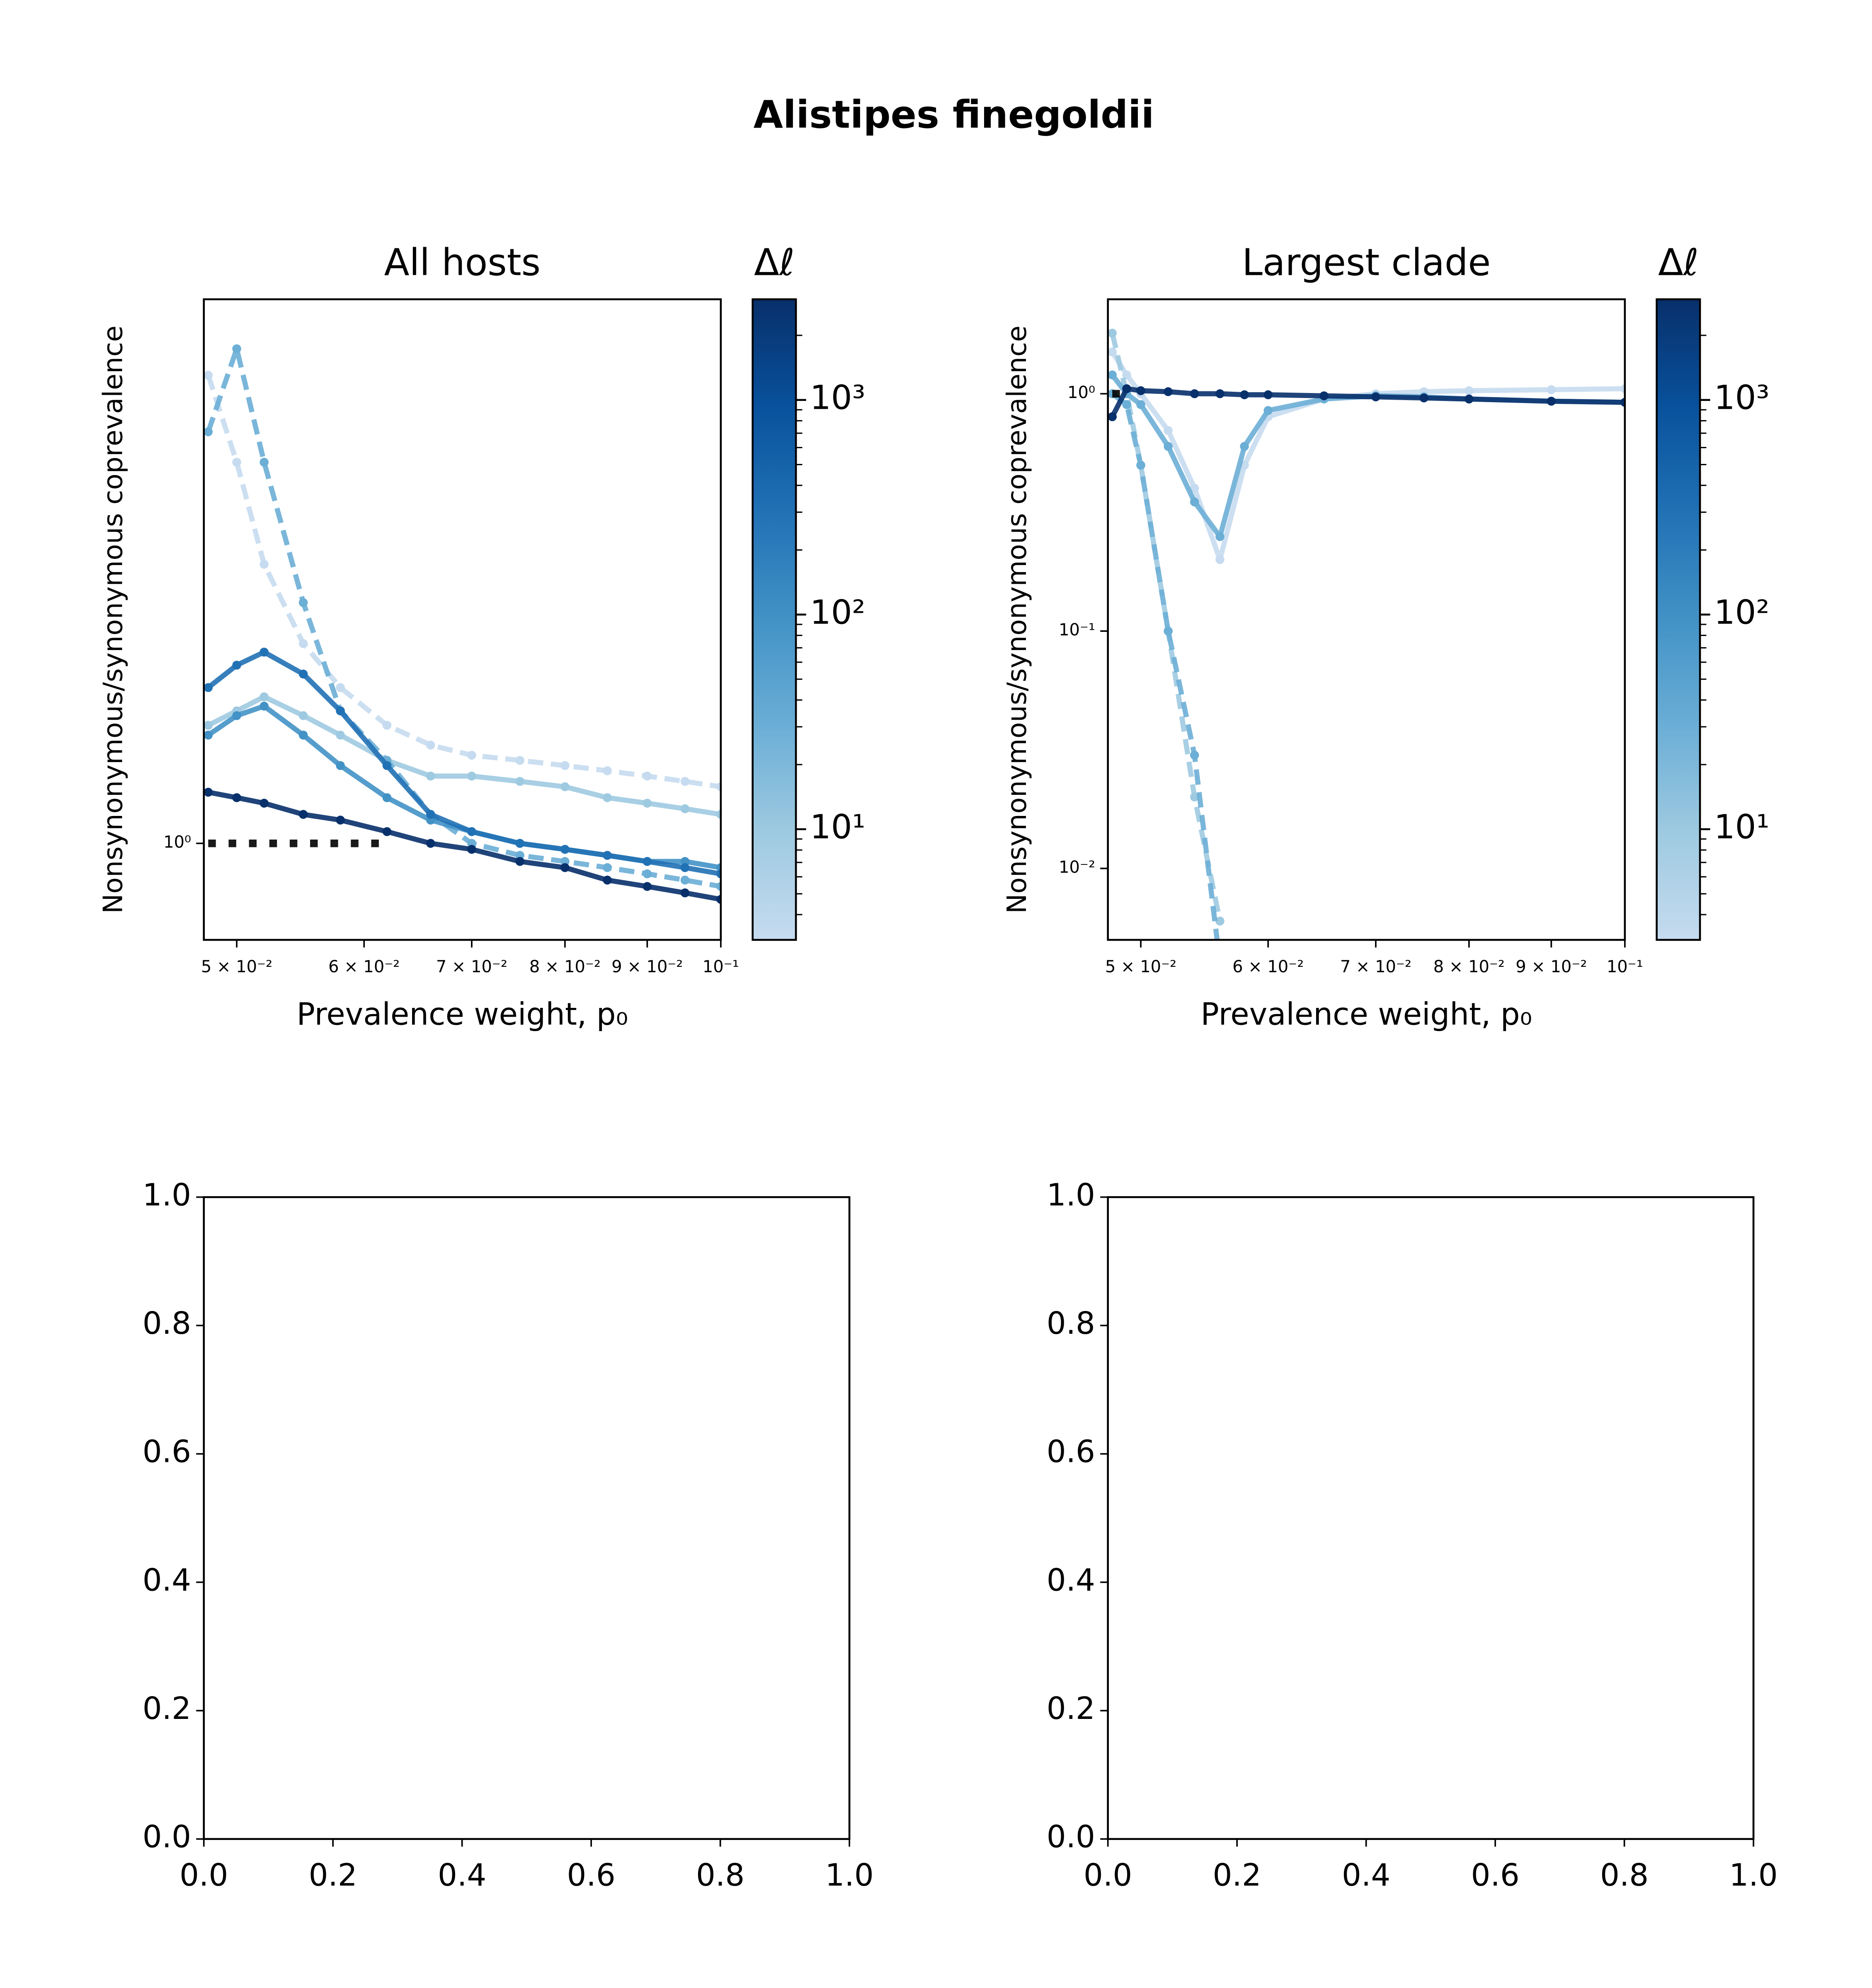  I want to click on y-axis-label: Nonsynonymous/synonymous coprevalence, so click(113, 619).